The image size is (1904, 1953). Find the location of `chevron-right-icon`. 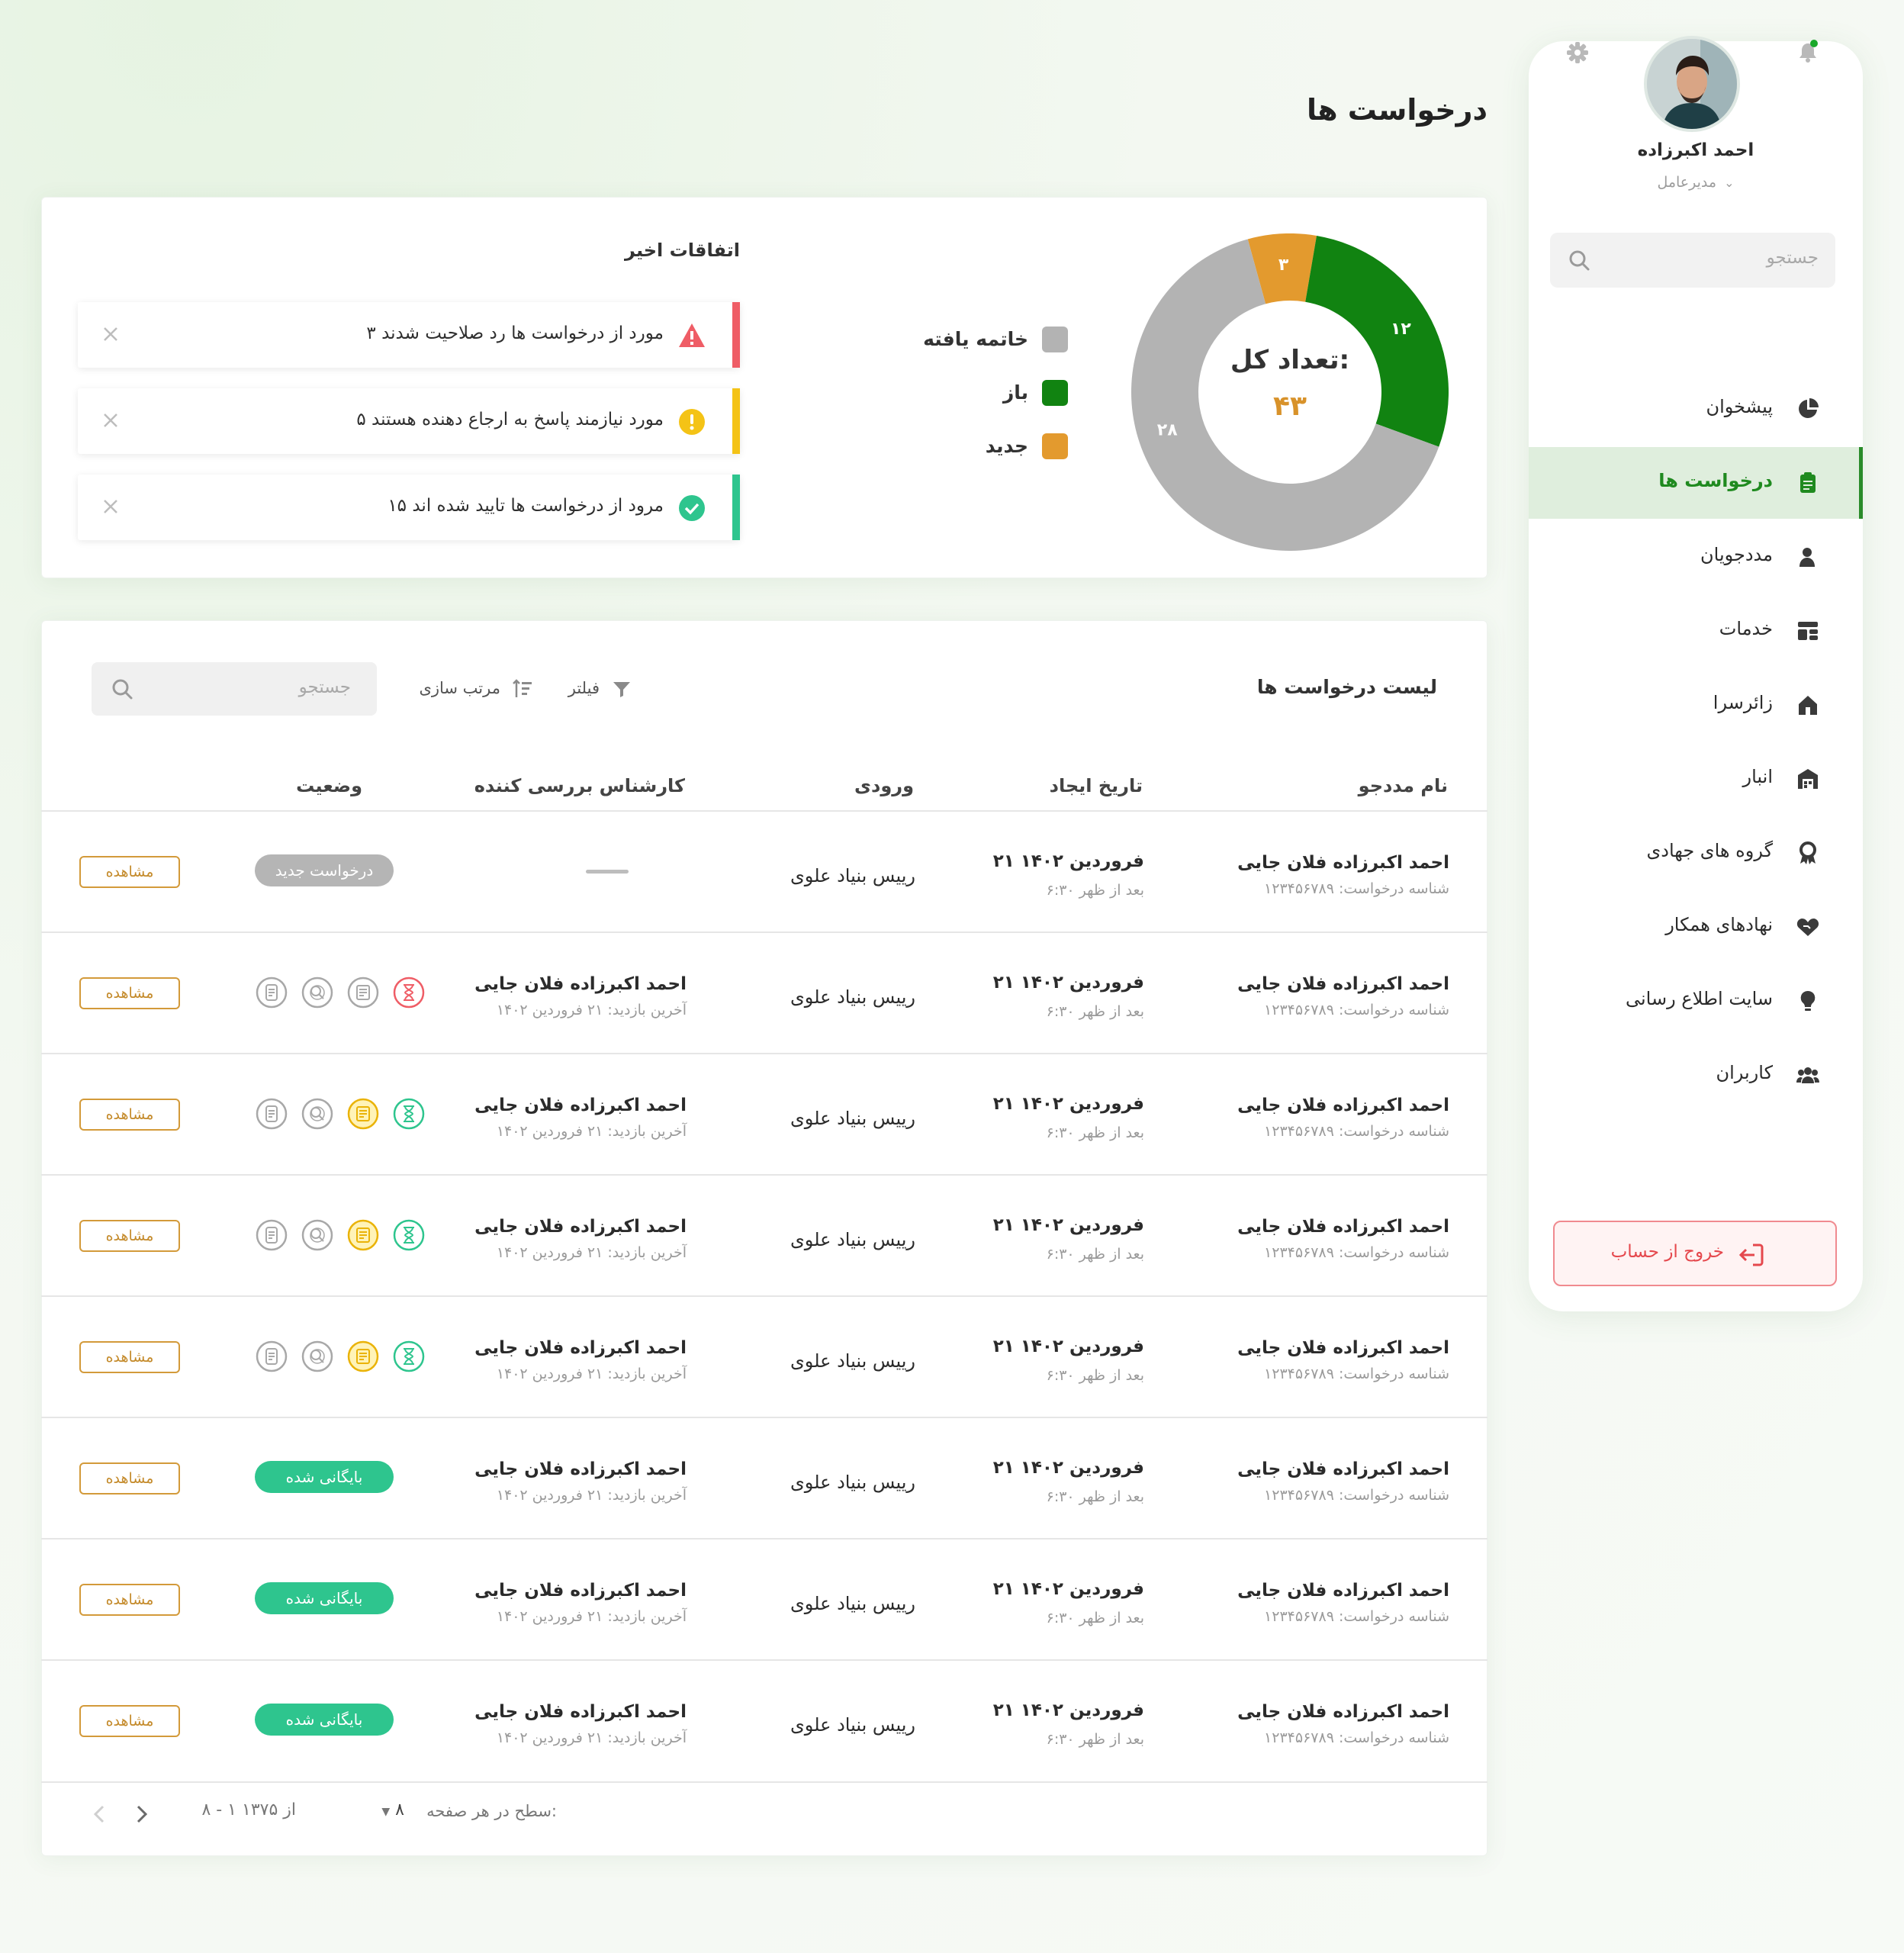

chevron-right-icon is located at coordinates (142, 1814).